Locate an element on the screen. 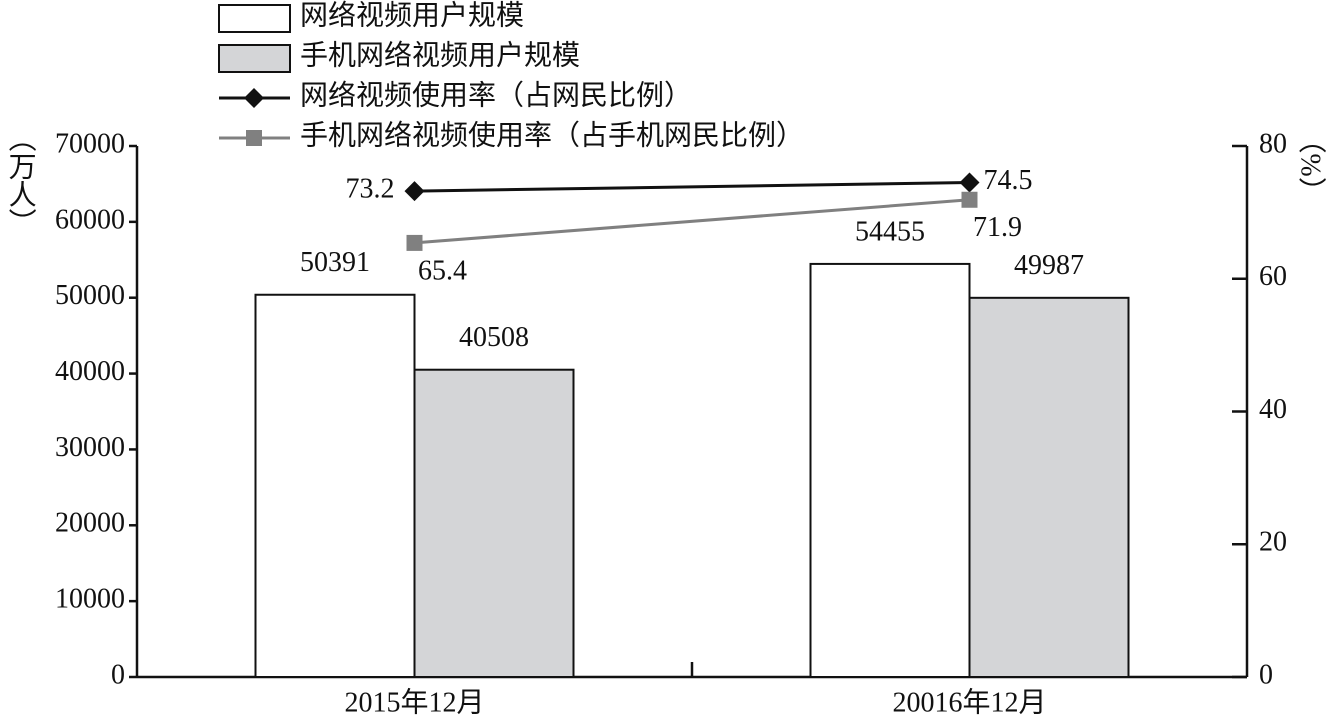  value-label: 40508 is located at coordinates (494, 337).